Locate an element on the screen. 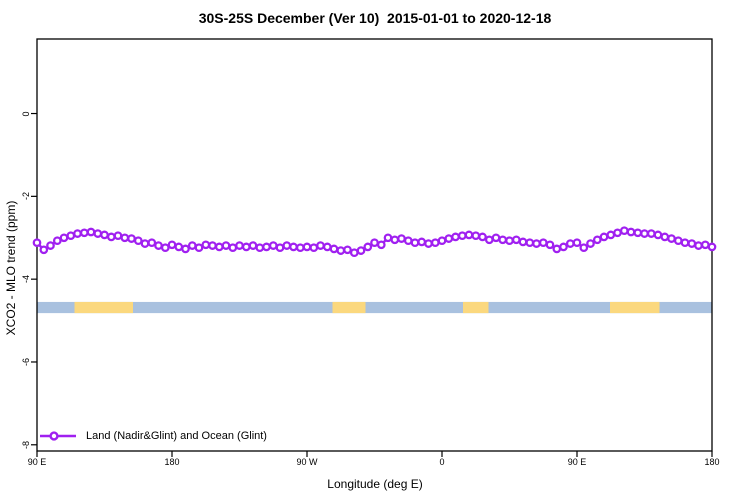  x-tick-label: 90 W is located at coordinates (307, 462).